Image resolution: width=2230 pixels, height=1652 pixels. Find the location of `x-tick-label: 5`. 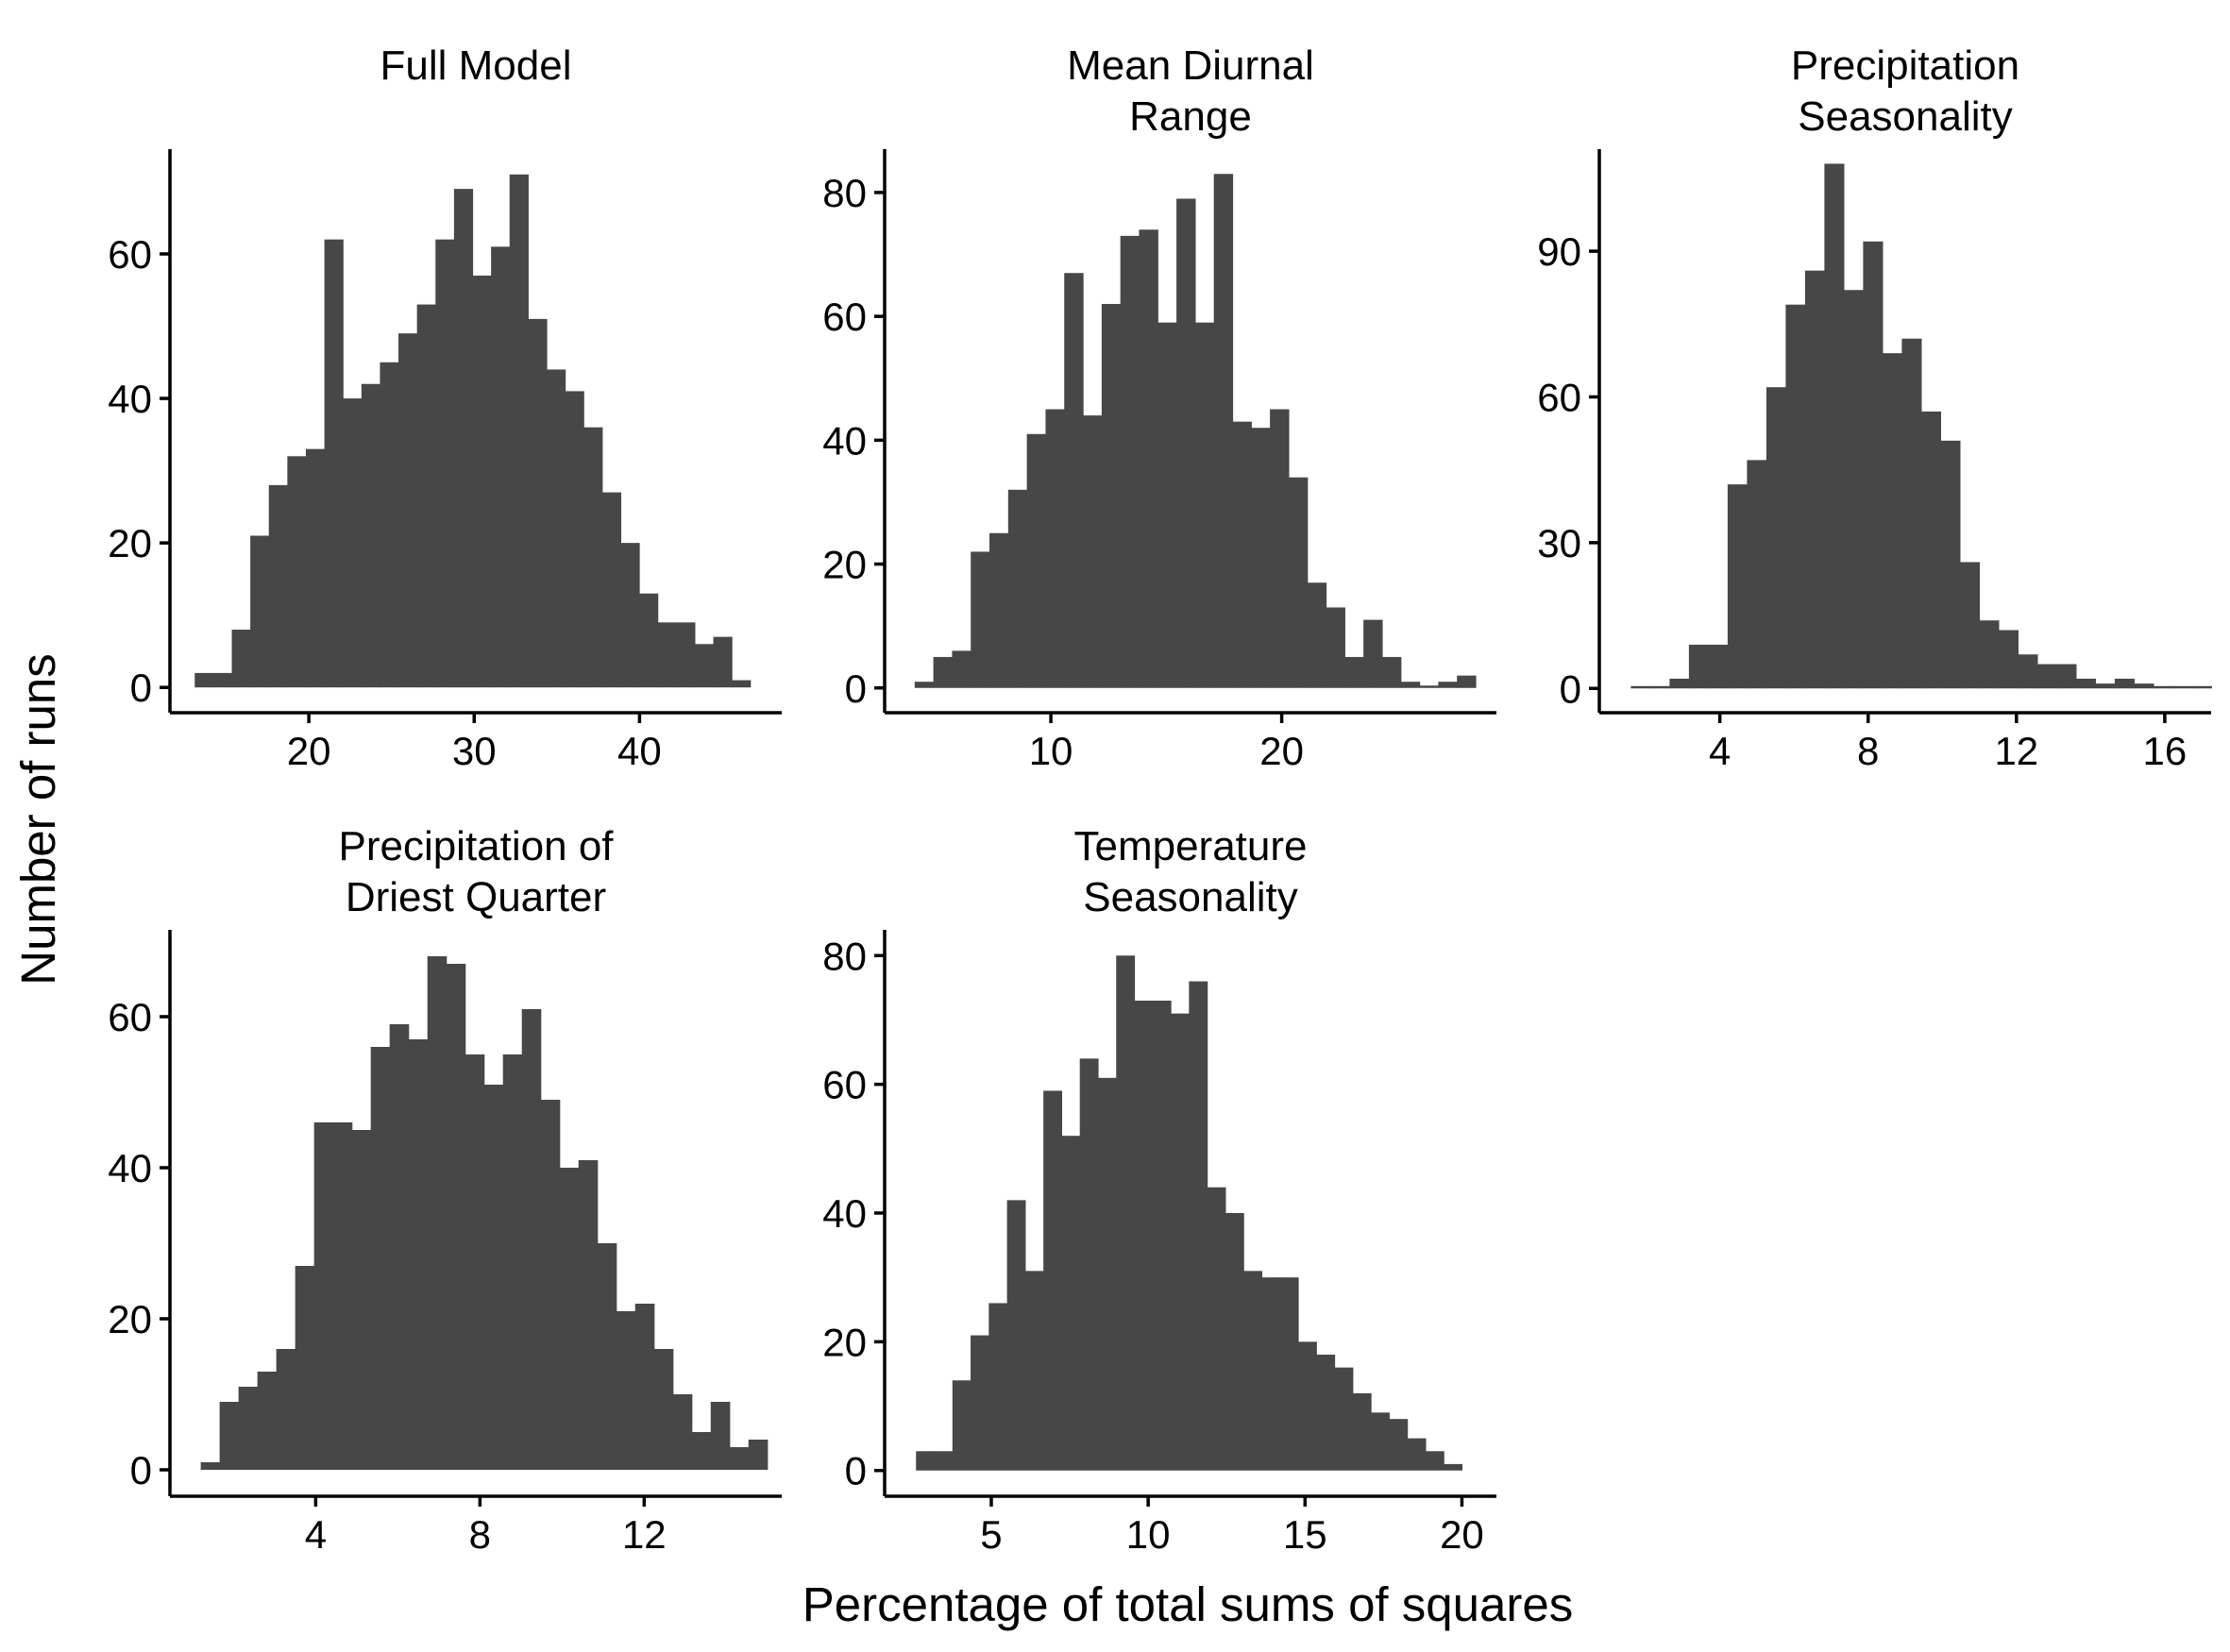

x-tick-label: 5 is located at coordinates (991, 1534).